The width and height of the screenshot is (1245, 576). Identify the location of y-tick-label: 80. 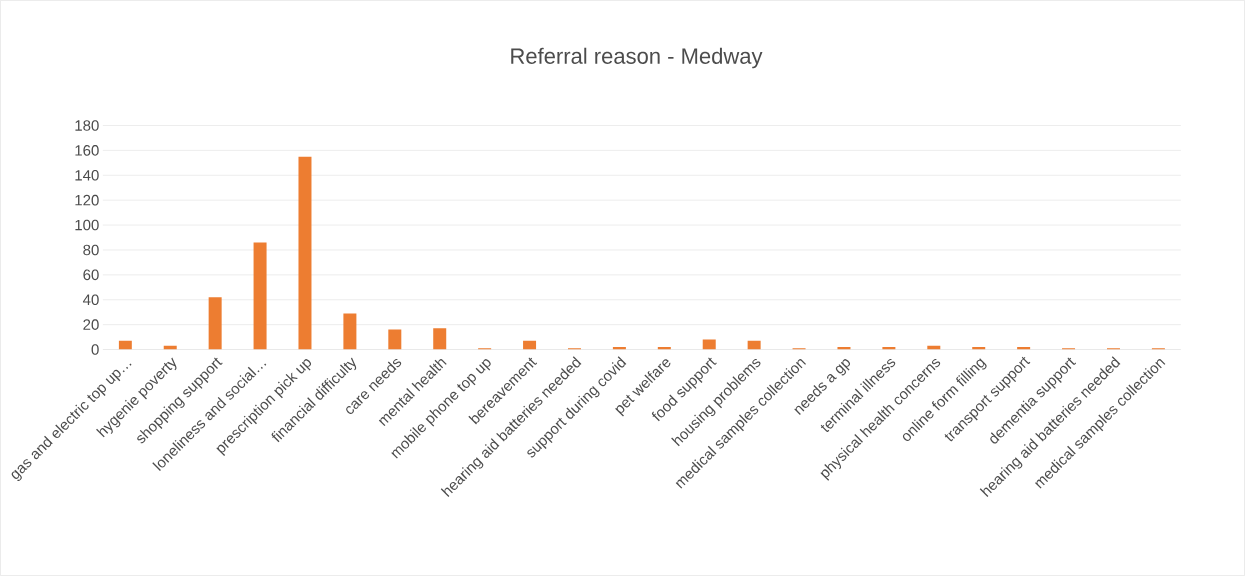
(91, 250).